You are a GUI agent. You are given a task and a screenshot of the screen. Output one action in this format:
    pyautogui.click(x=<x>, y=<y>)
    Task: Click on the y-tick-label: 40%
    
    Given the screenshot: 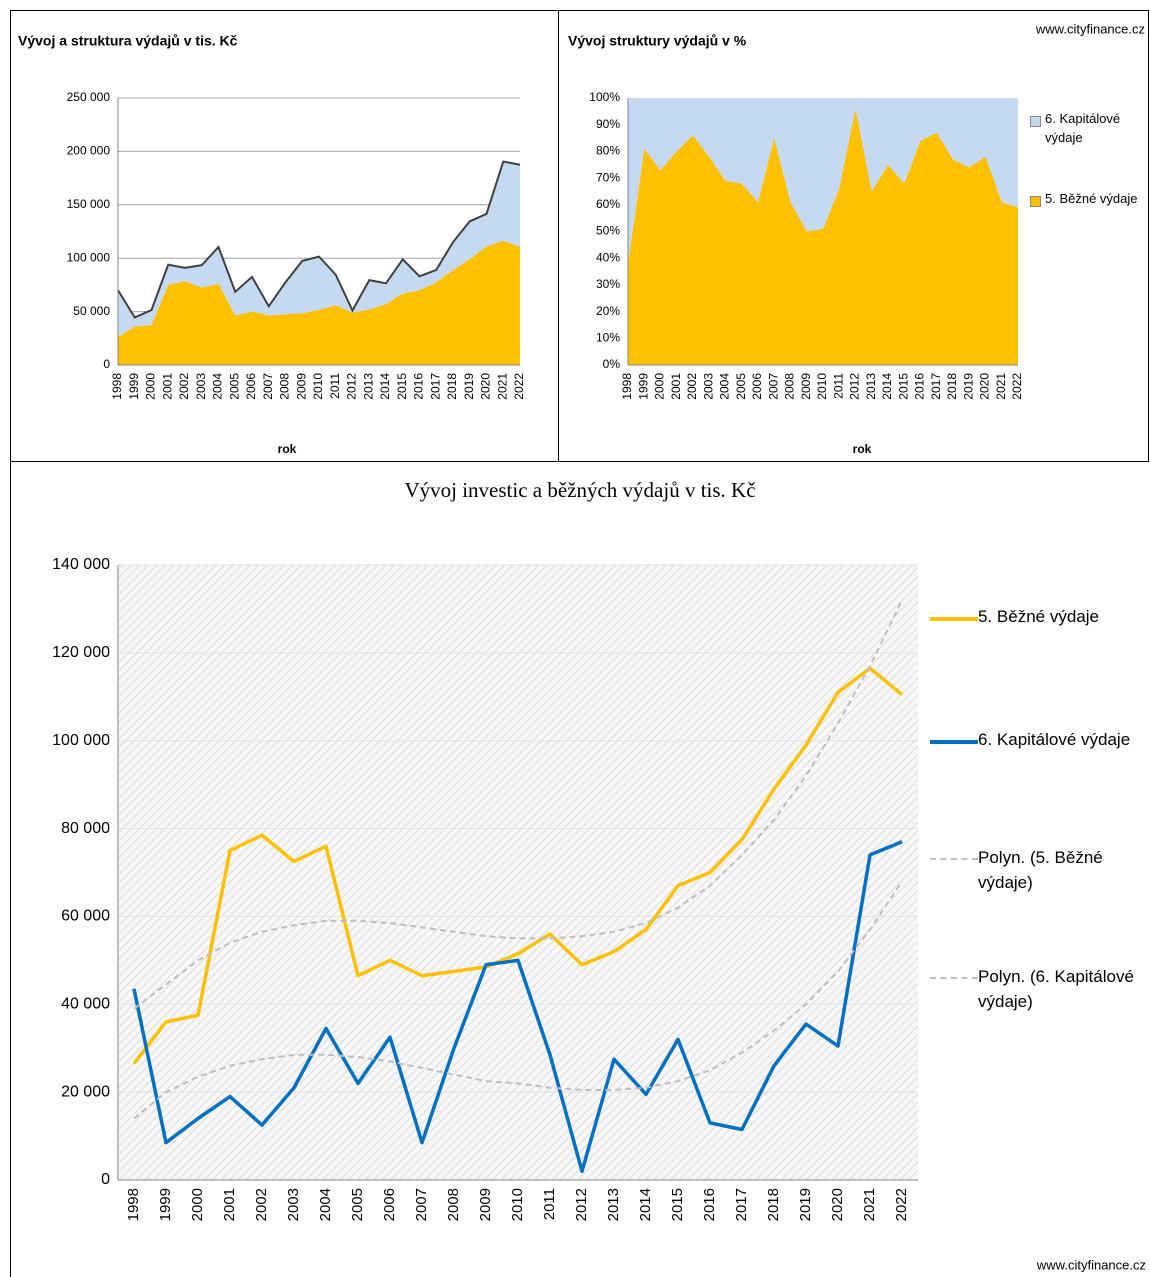 What is the action you would take?
    pyautogui.click(x=608, y=257)
    